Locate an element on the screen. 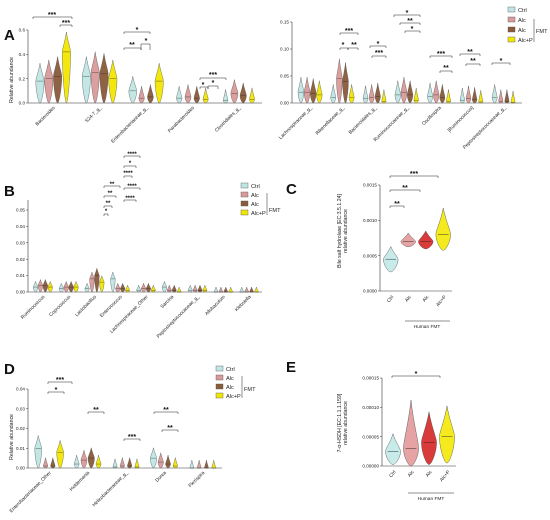 The height and width of the screenshot is (520, 550). x-tick-label: Ctrl is located at coordinates (392, 474).